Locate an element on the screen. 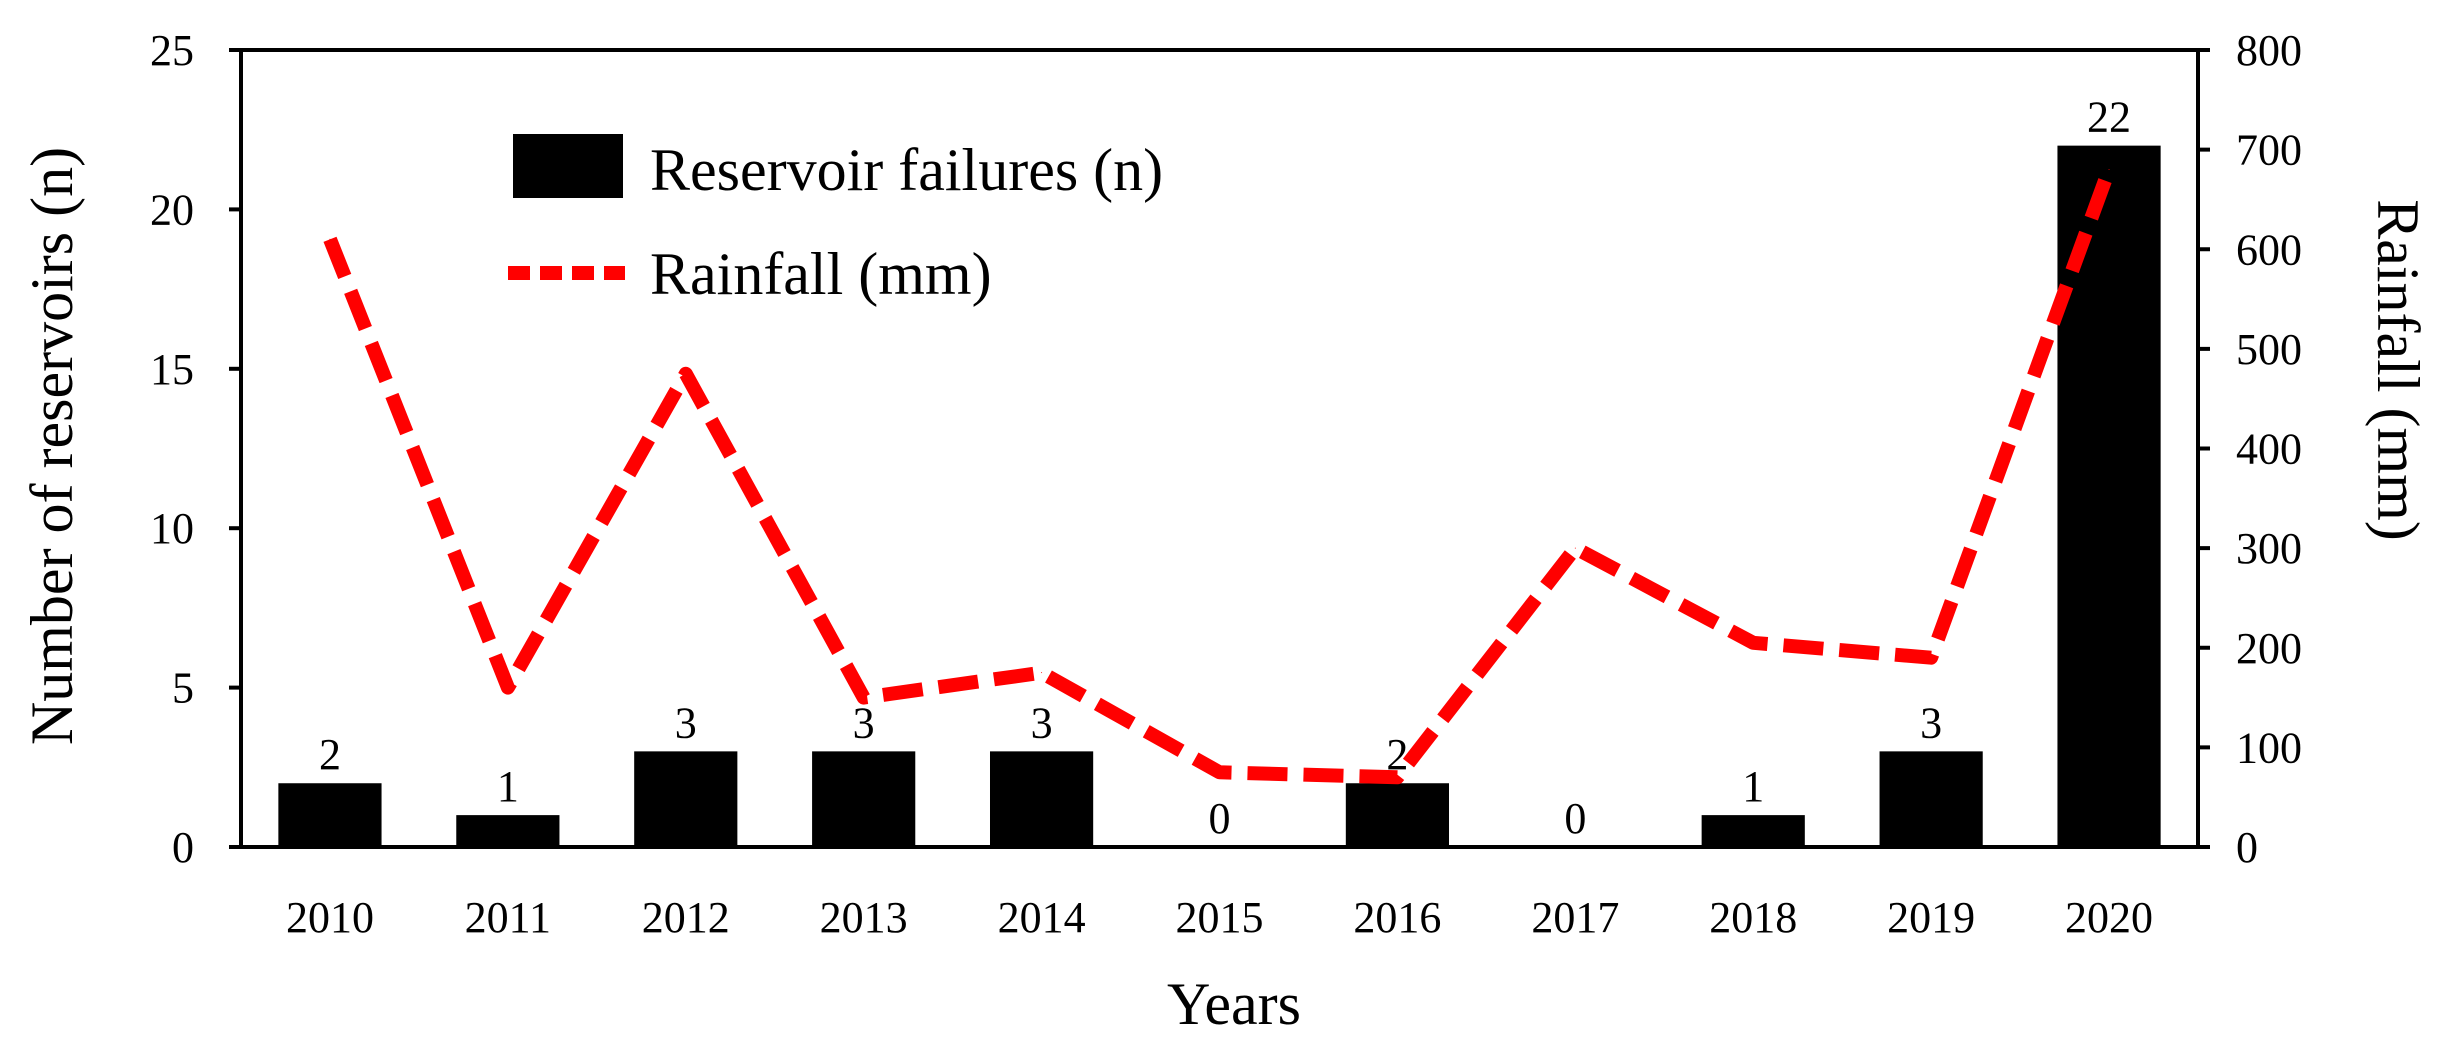 The image size is (2446, 1062). right-tick-400: 400 is located at coordinates (2269, 449).